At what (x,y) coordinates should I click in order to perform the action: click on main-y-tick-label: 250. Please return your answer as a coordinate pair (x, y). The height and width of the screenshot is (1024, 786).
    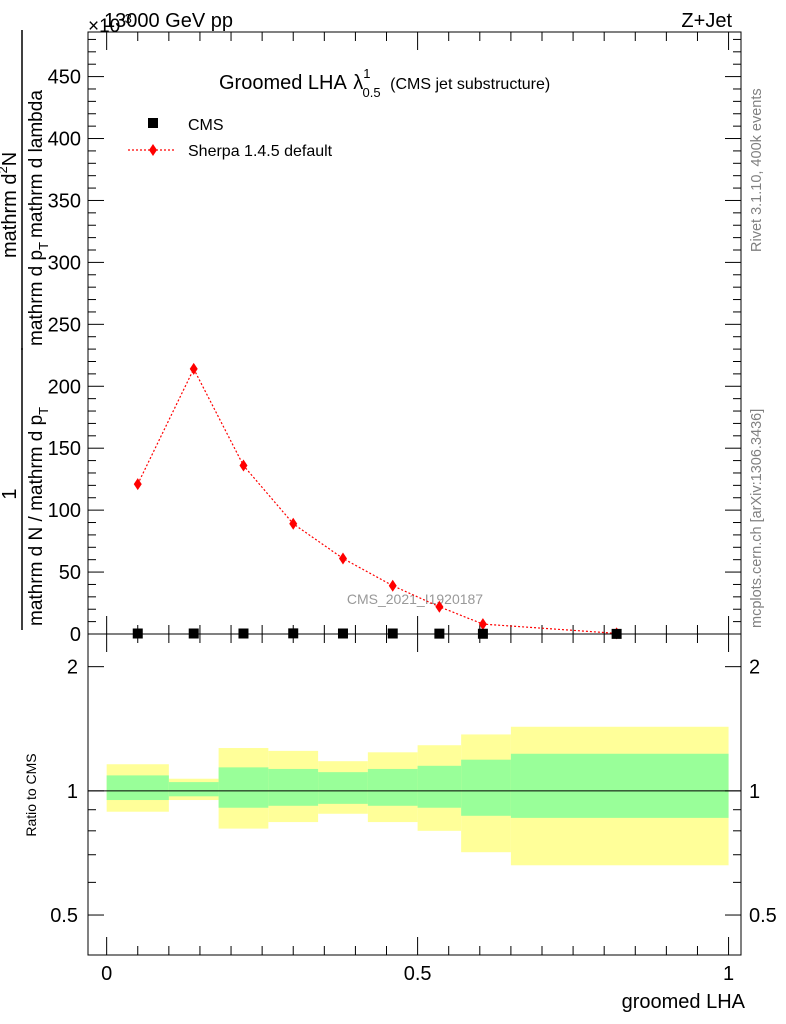
    Looking at the image, I should click on (64, 325).